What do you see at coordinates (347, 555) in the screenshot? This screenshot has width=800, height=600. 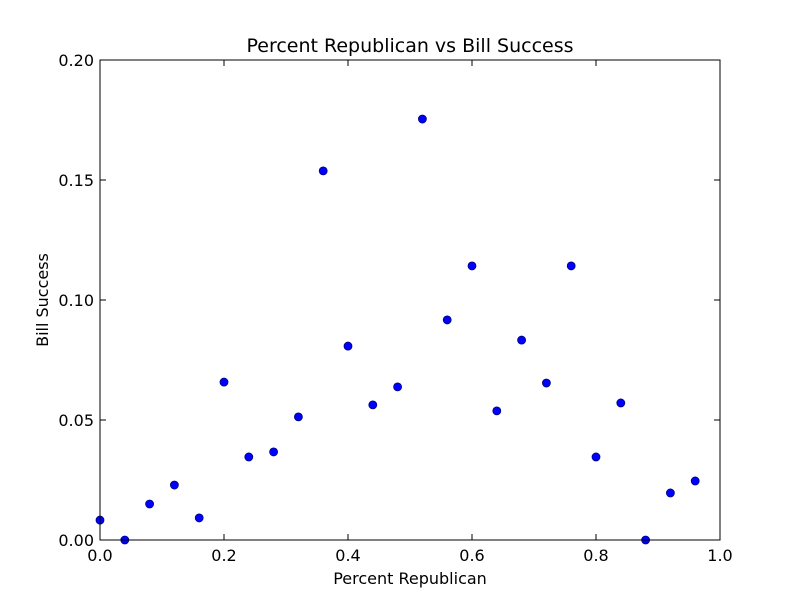 I see `x-tick-label: 0.4` at bounding box center [347, 555].